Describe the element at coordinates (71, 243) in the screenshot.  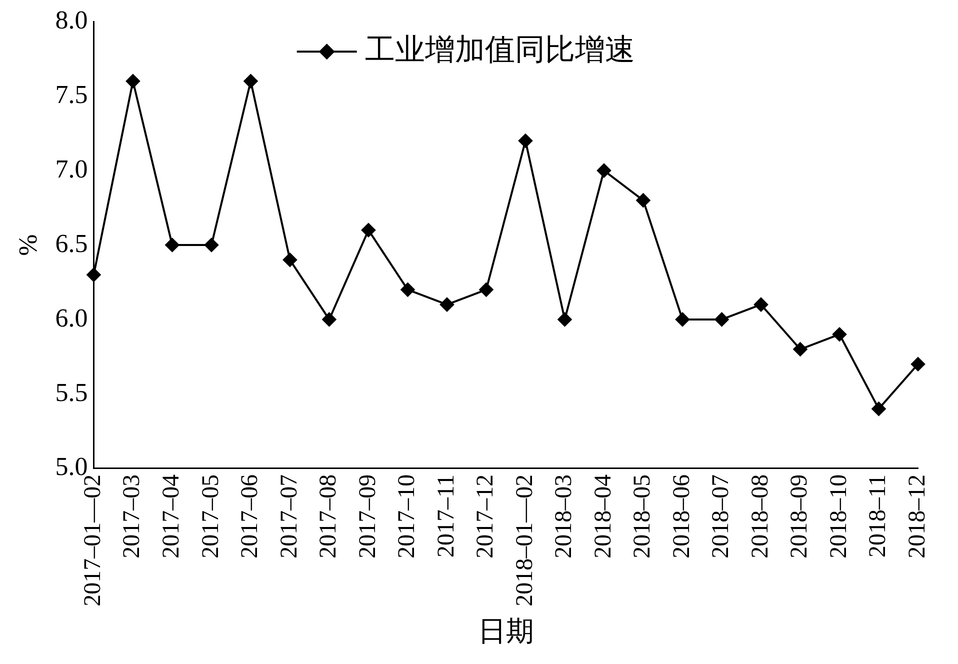
I see `y-tick-label: 6.5` at that location.